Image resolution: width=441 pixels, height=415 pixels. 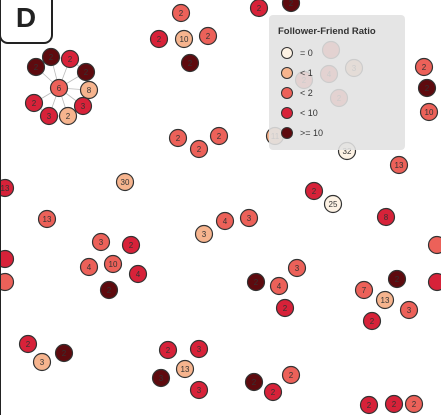 I want to click on network-node: 25, so click(x=333, y=204).